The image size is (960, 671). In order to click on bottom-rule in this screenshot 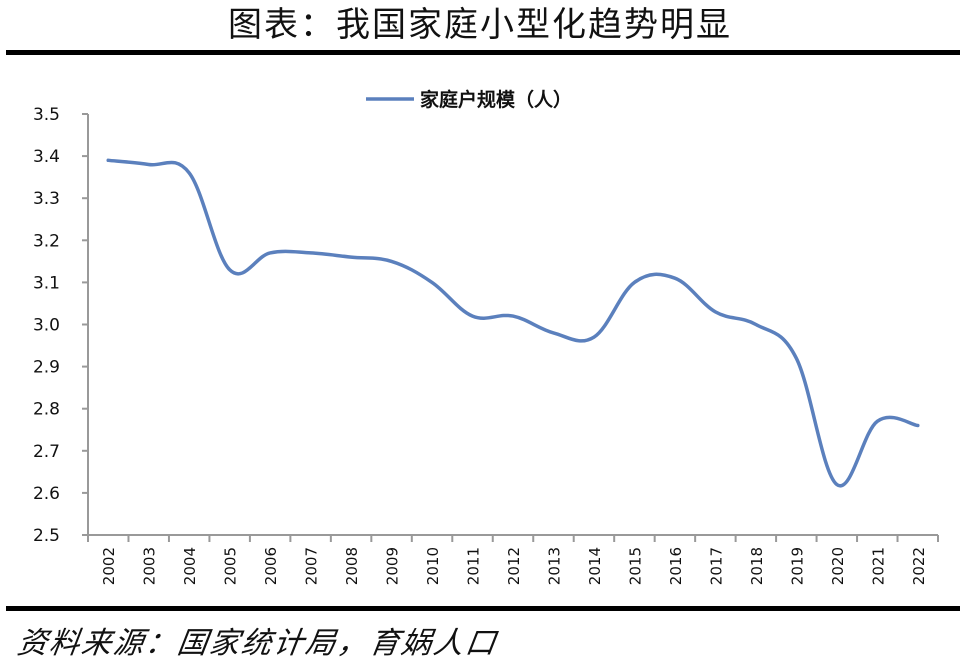, I will do `click(483, 608)`.